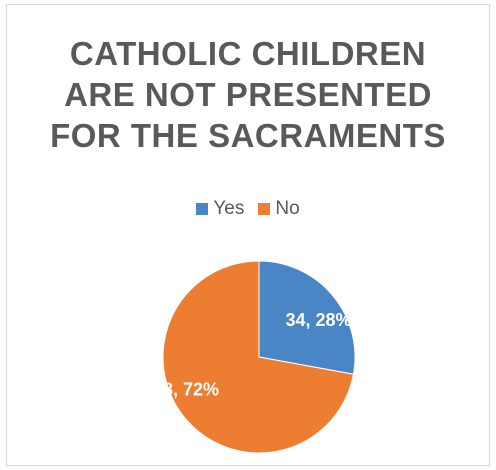 The height and width of the screenshot is (470, 496). I want to click on chart-legend: Yes No, so click(248, 209).